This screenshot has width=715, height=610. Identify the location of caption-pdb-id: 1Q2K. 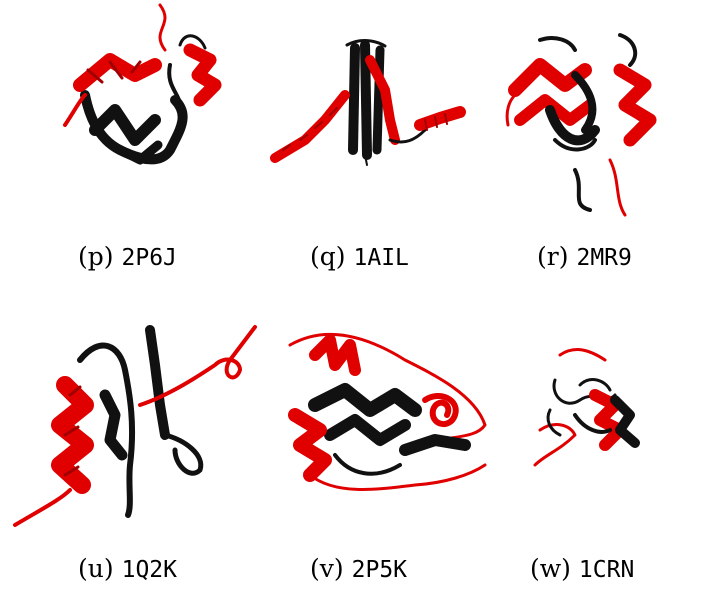
(149, 570).